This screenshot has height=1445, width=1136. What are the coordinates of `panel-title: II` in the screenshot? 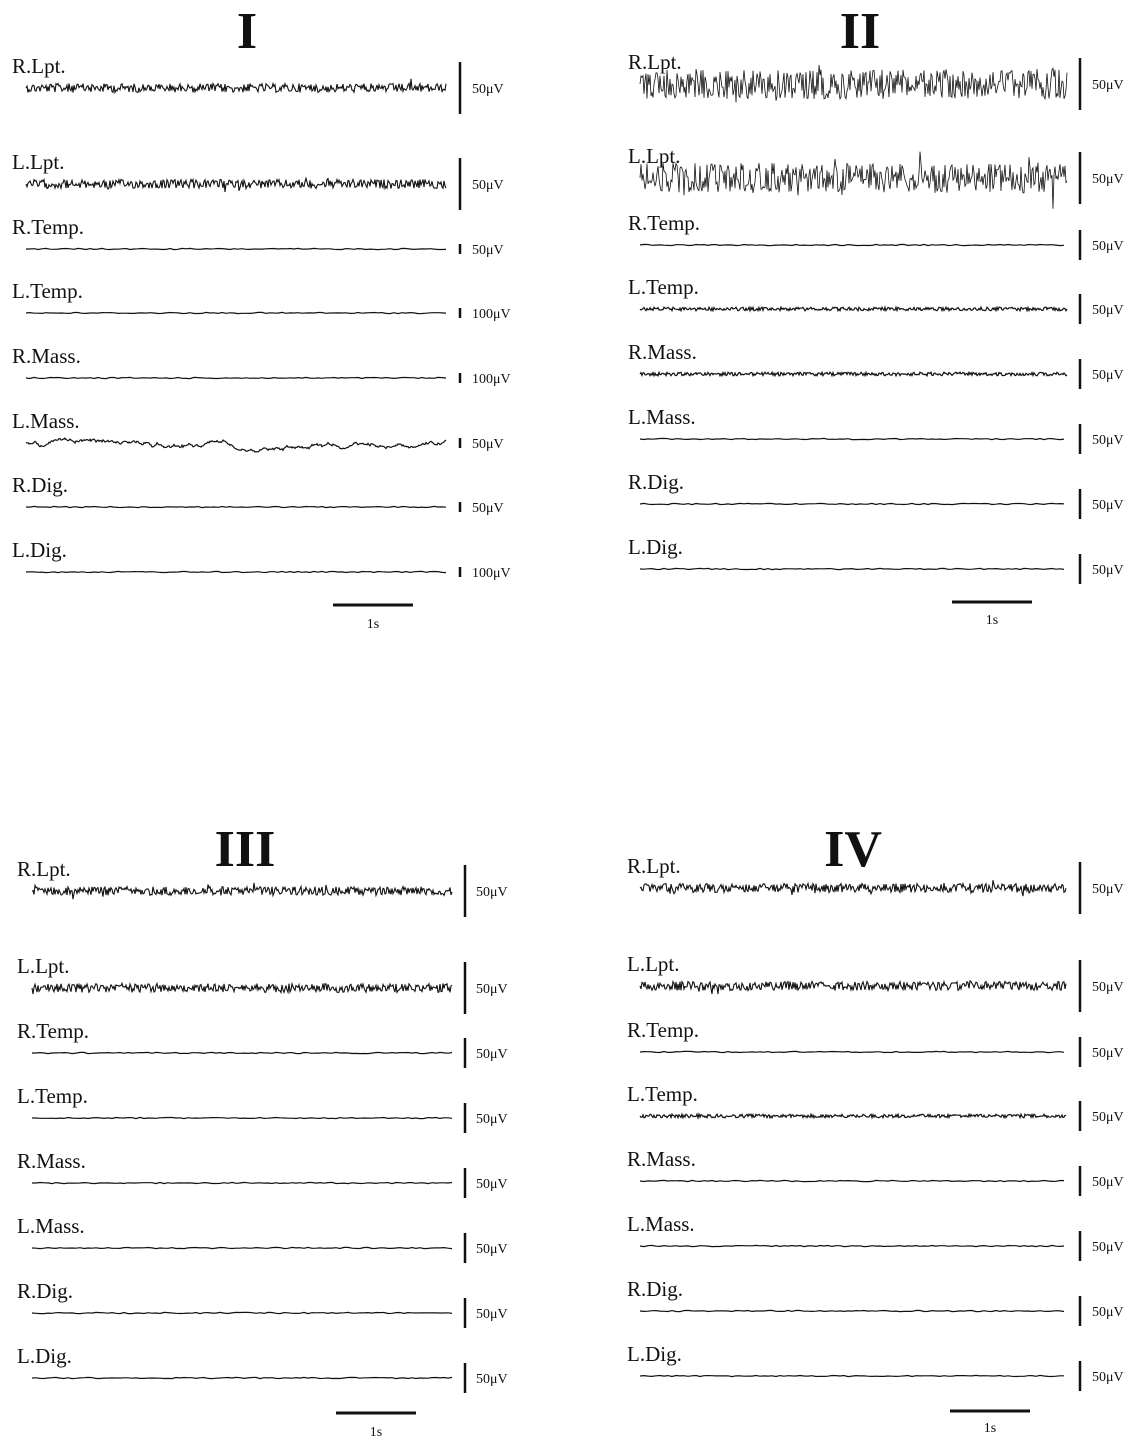 It's located at (860, 31).